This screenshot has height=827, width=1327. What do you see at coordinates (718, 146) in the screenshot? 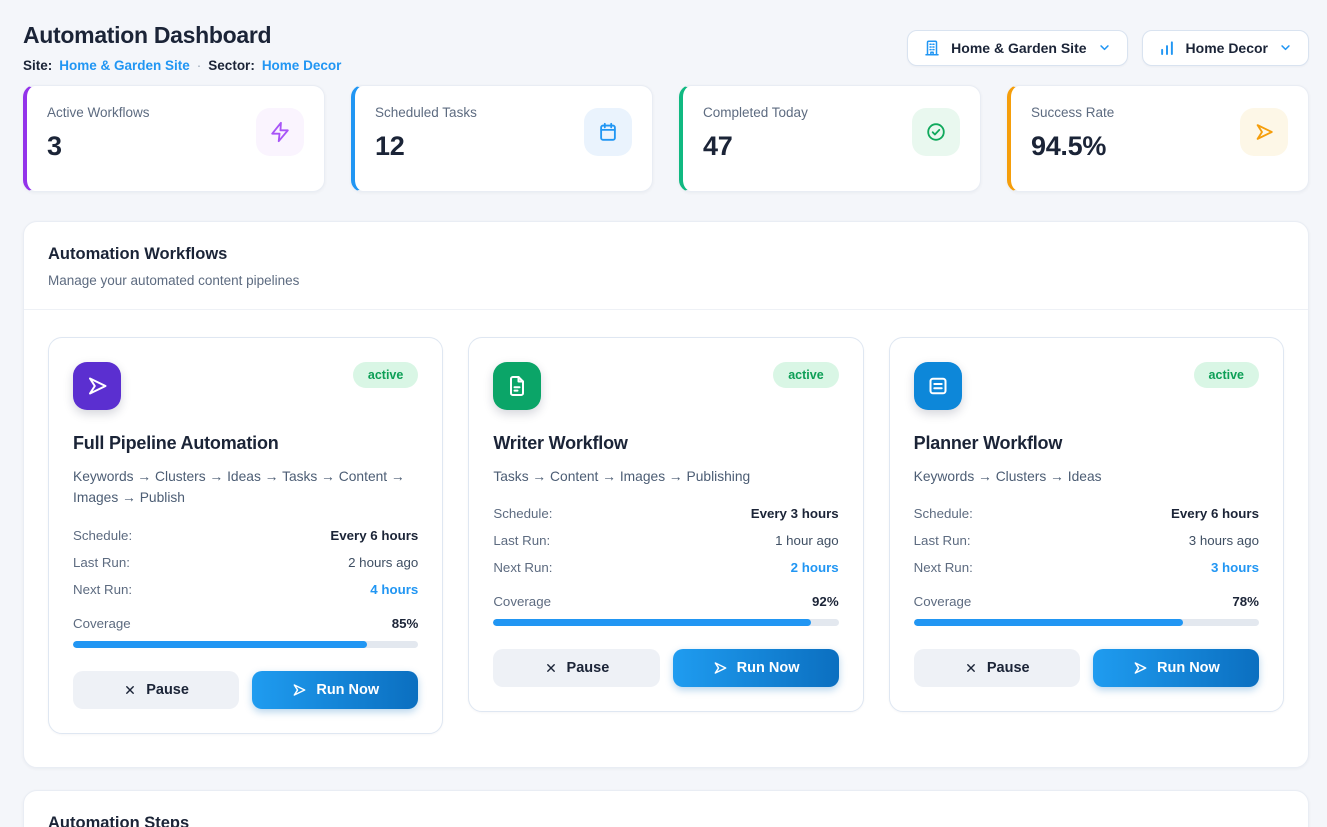
I see `stat-value: 47` at bounding box center [718, 146].